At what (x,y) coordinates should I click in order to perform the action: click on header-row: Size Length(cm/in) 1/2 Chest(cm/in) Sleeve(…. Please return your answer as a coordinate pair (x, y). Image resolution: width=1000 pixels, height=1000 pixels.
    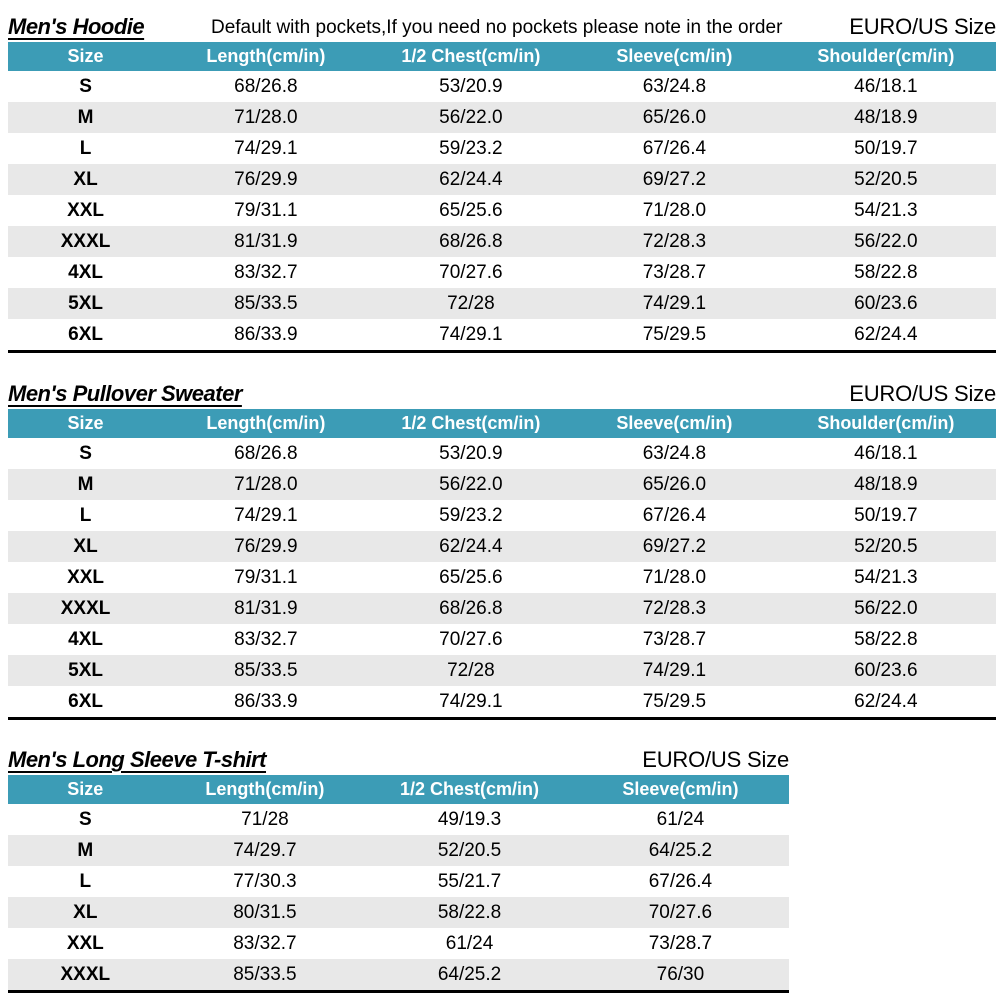
    Looking at the image, I should click on (398, 789).